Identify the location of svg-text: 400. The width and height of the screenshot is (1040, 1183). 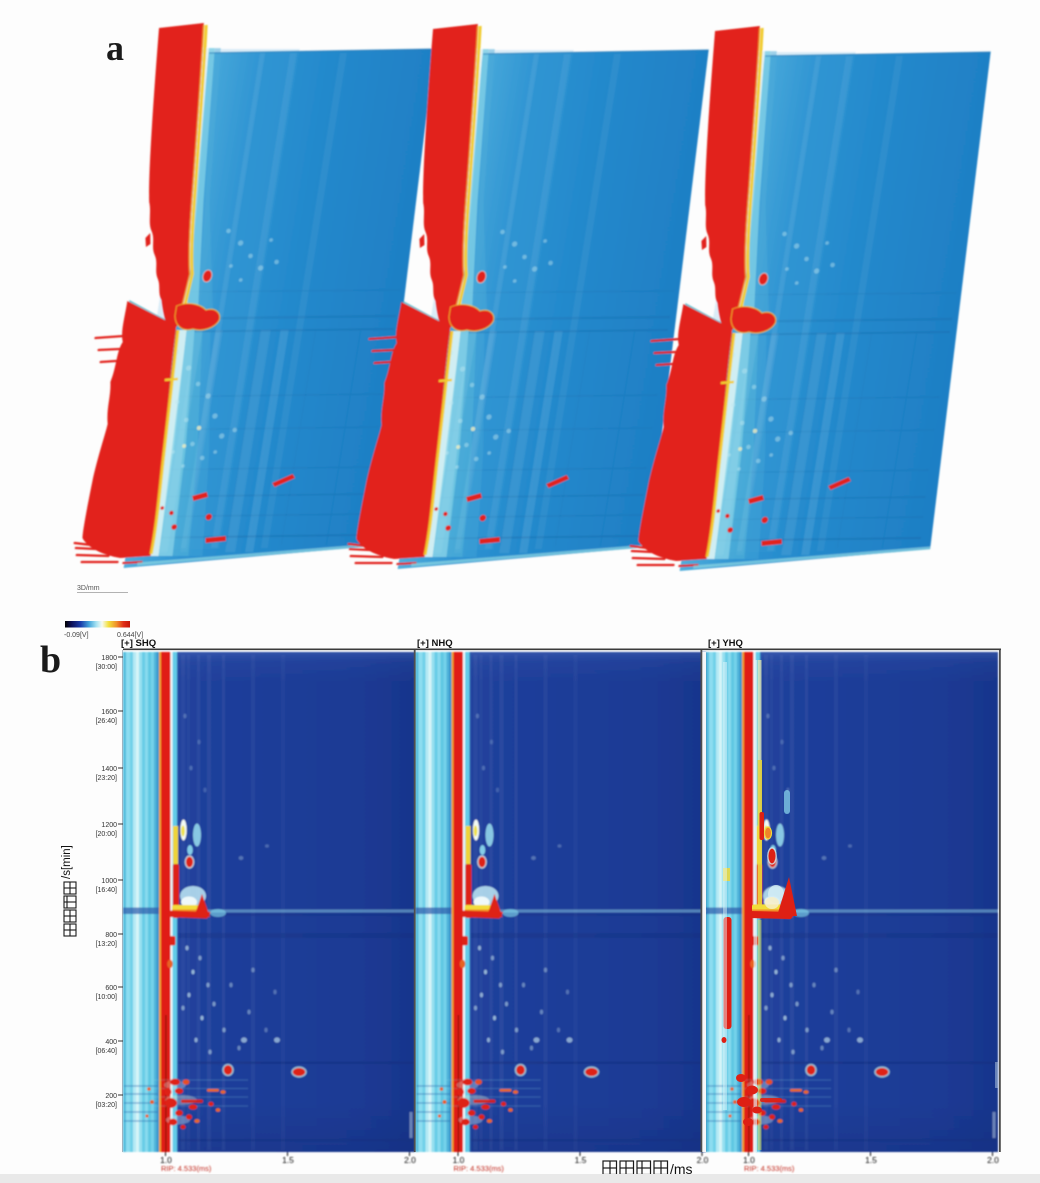
(111, 1042).